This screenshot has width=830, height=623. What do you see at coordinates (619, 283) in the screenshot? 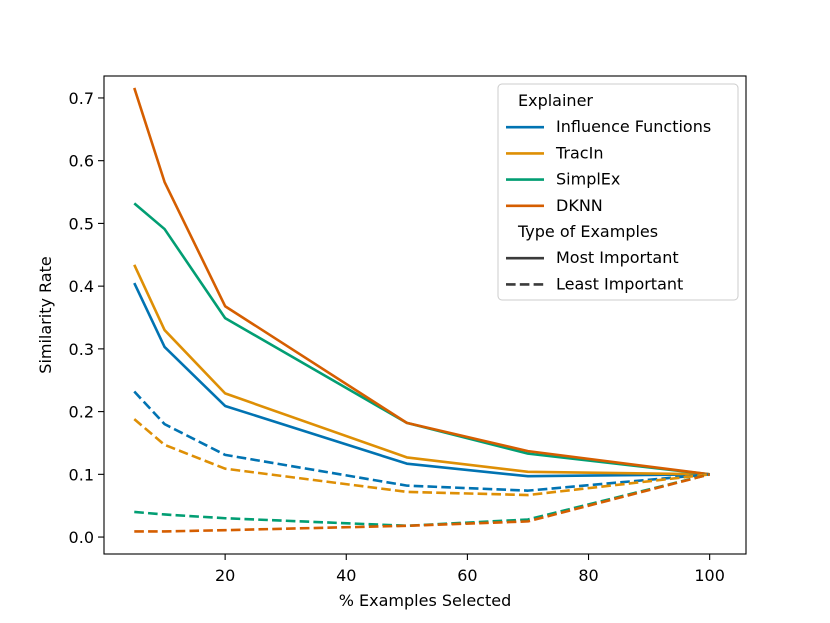
I see `legend-style-label: Least Important` at bounding box center [619, 283].